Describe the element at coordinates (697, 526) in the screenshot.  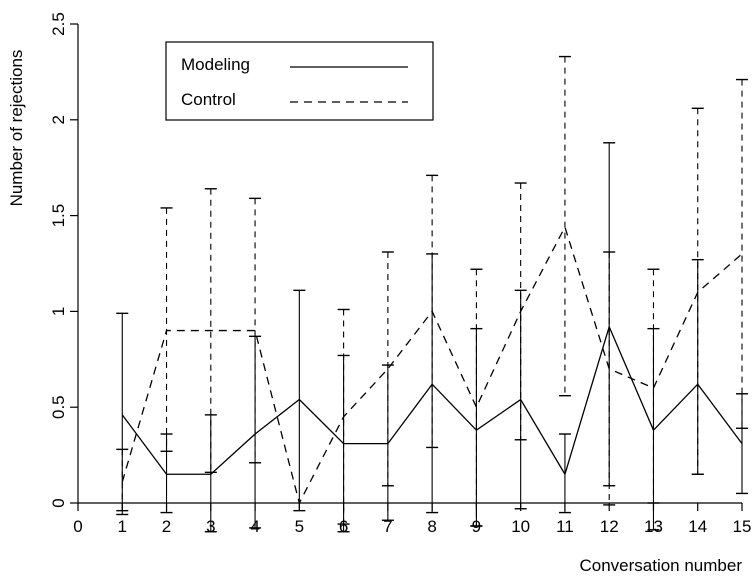
I see `x-tick-label: 14` at that location.